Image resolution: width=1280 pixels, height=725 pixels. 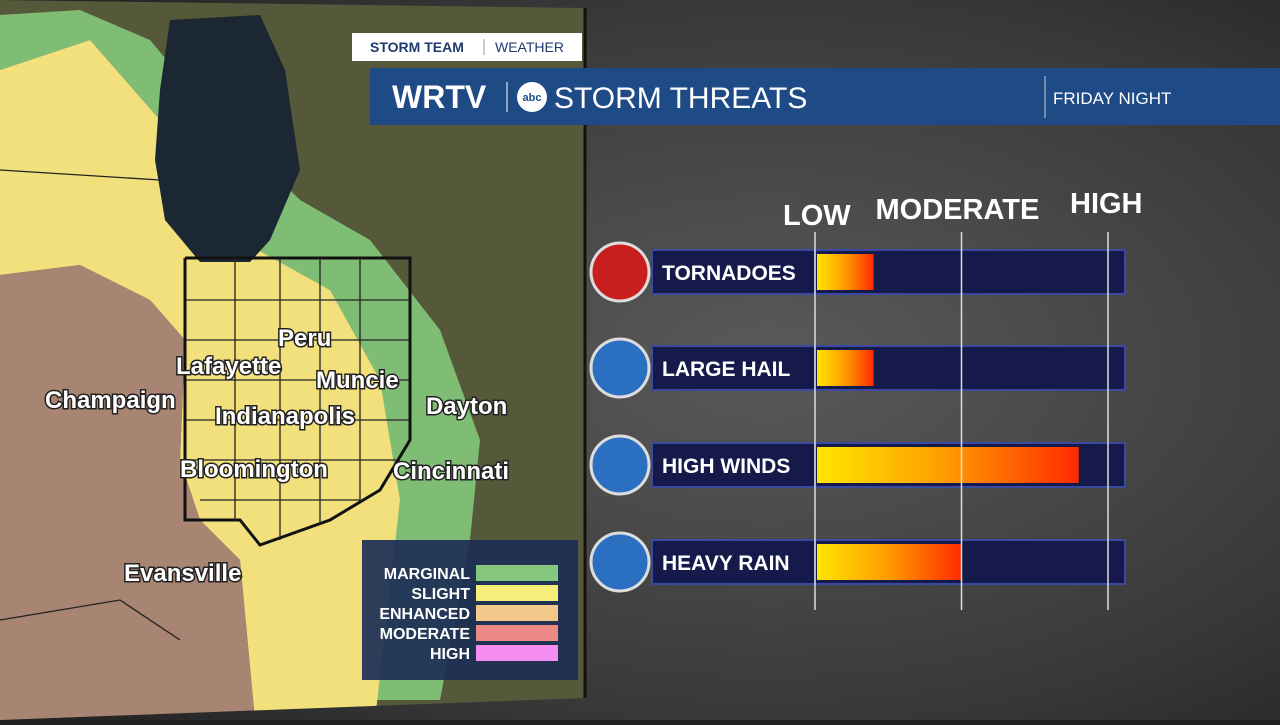 What do you see at coordinates (440, 594) in the screenshot?
I see `legend-label: SLIGHT` at bounding box center [440, 594].